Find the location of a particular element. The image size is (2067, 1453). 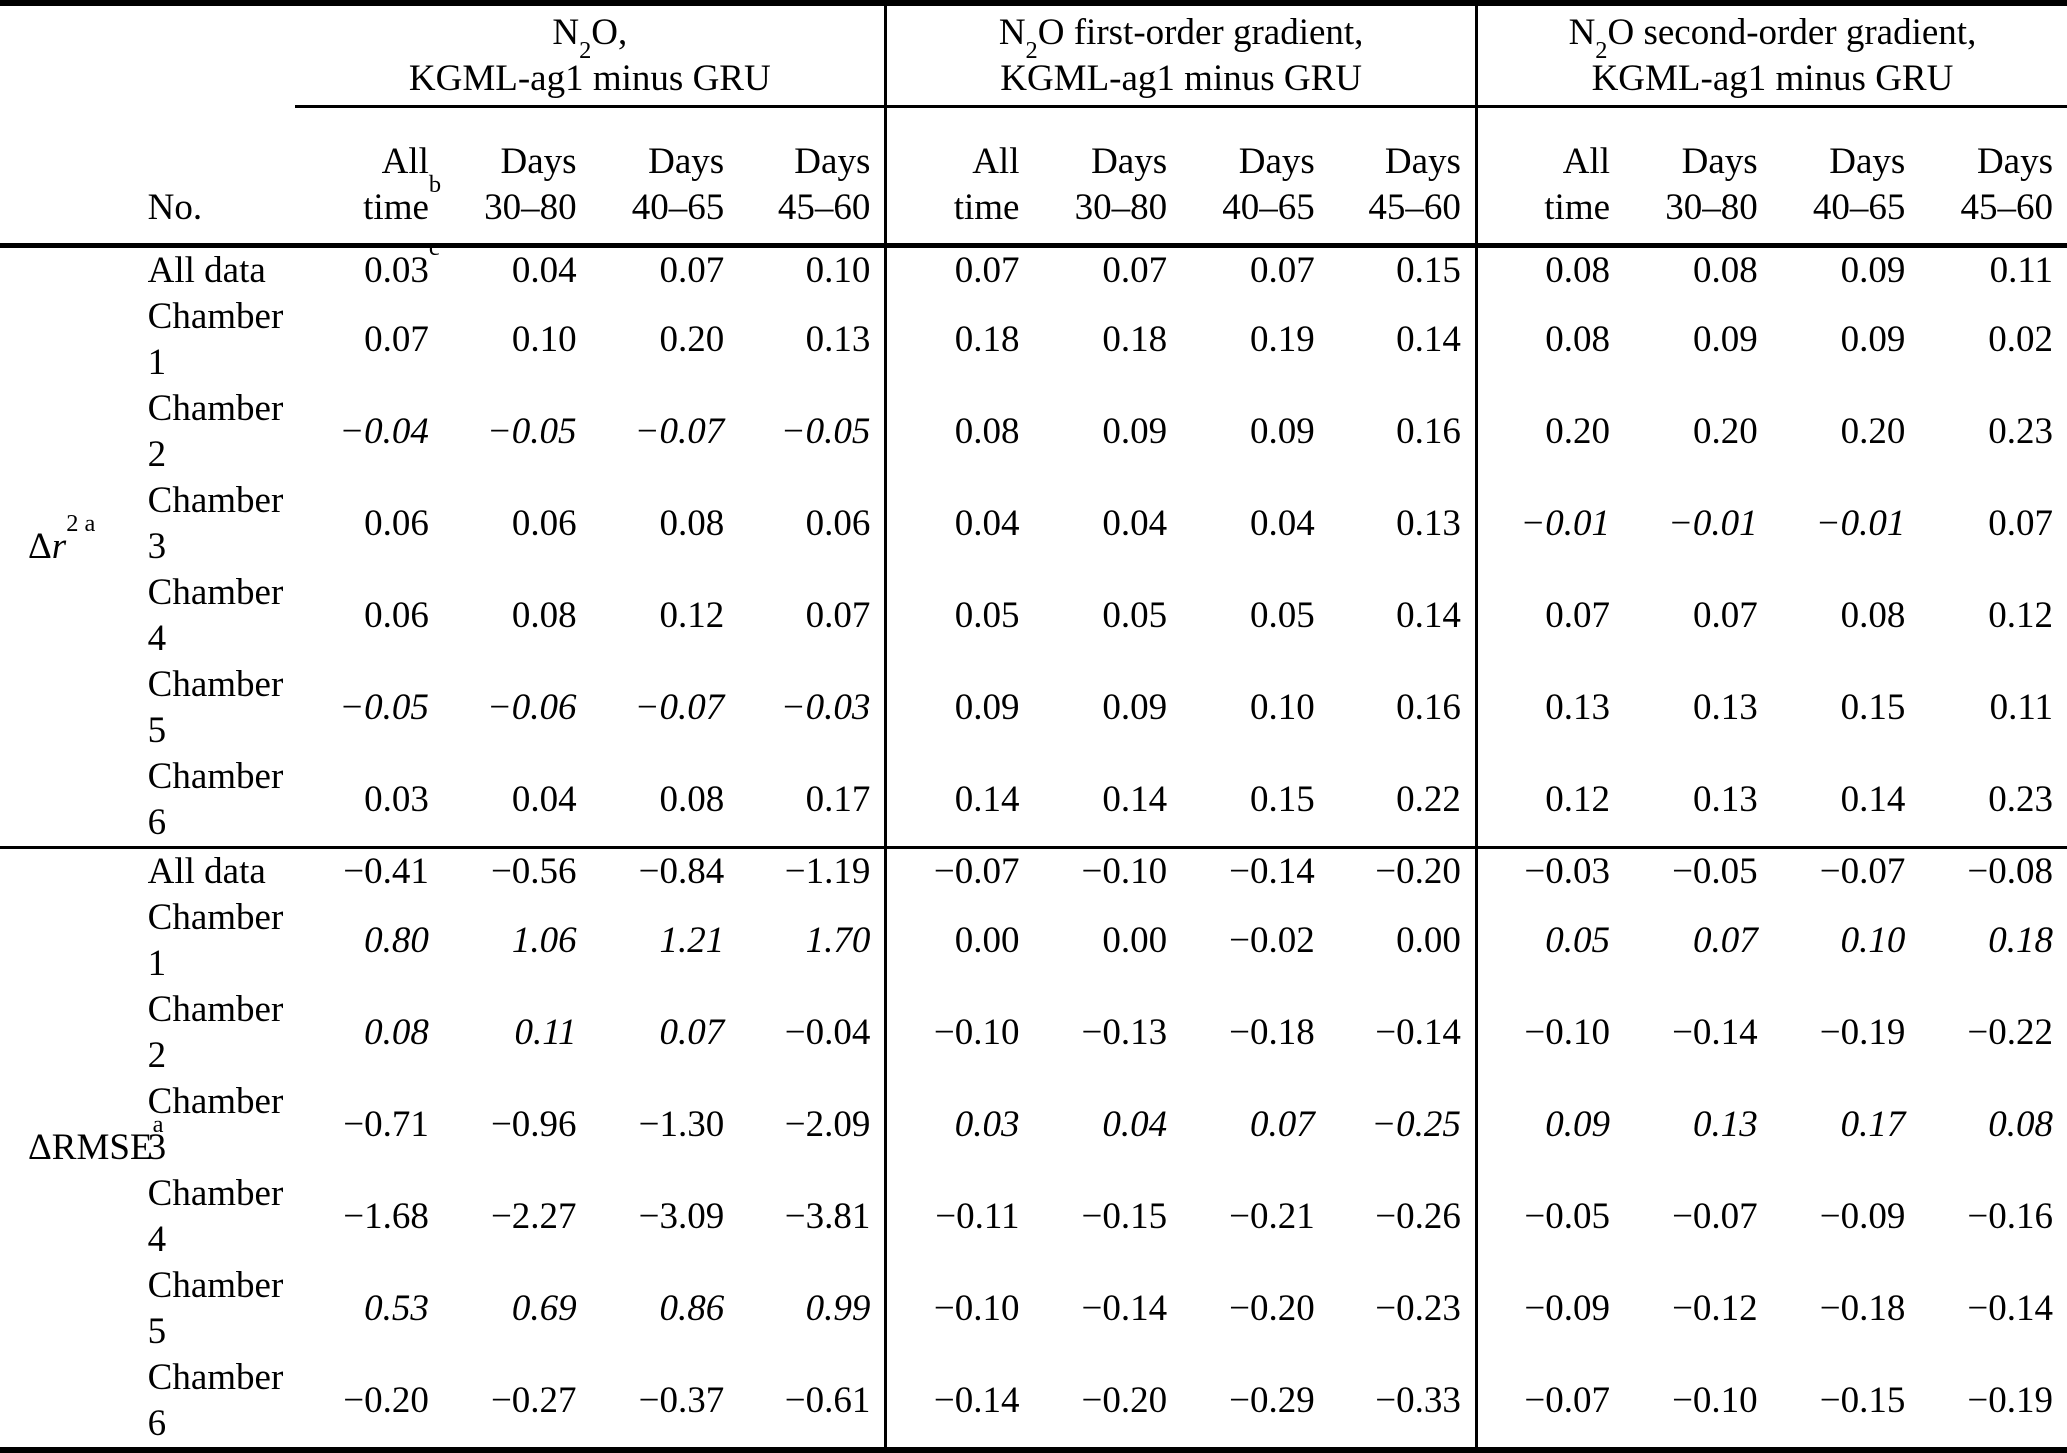

value-cell: −0.13 is located at coordinates (1124, 1032).